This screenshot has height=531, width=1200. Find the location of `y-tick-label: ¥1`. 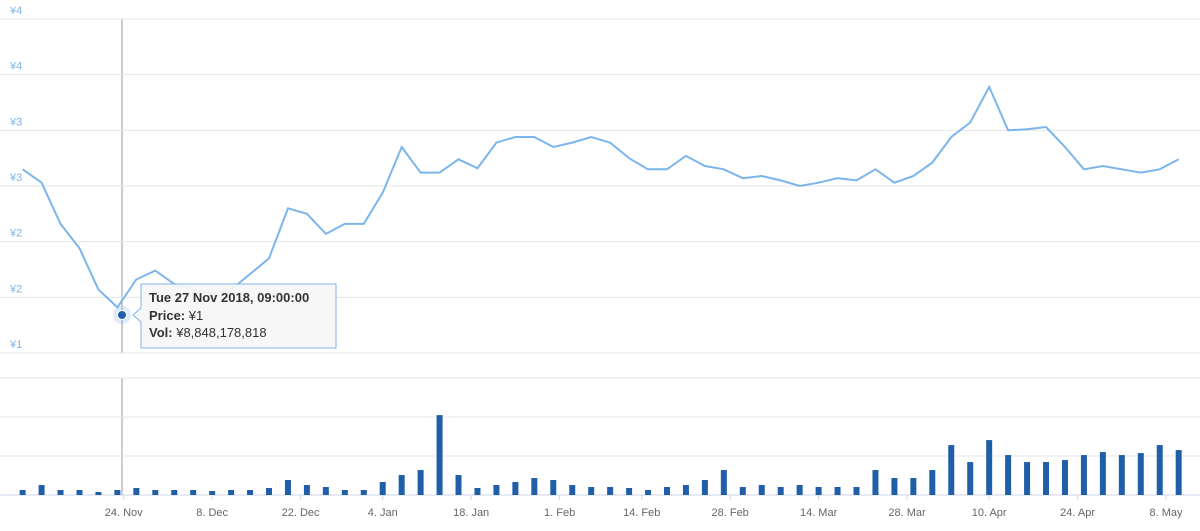

y-tick-label: ¥1 is located at coordinates (15, 345).